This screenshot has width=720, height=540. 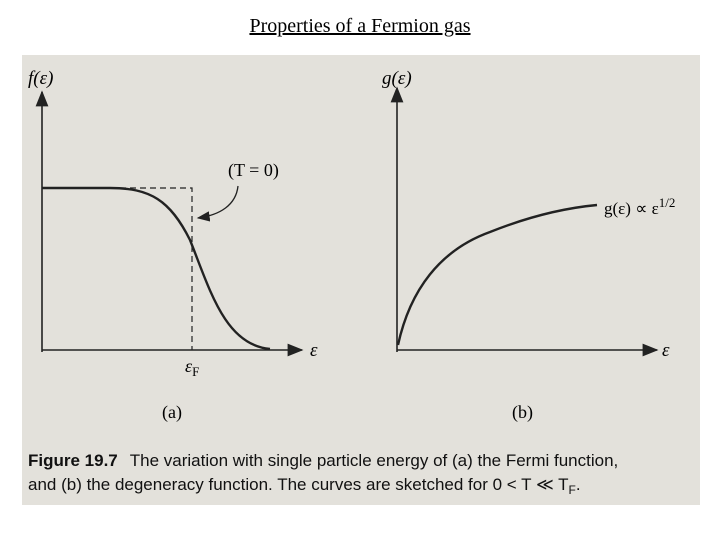 I want to click on panel-label: (a), so click(x=172, y=412).